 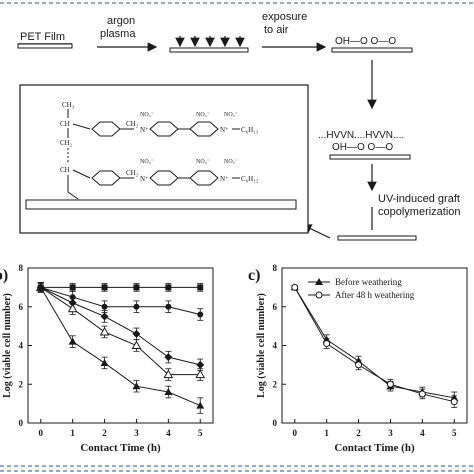 What do you see at coordinates (121, 21) in the screenshot?
I see `step1-label-line1: argon` at bounding box center [121, 21].